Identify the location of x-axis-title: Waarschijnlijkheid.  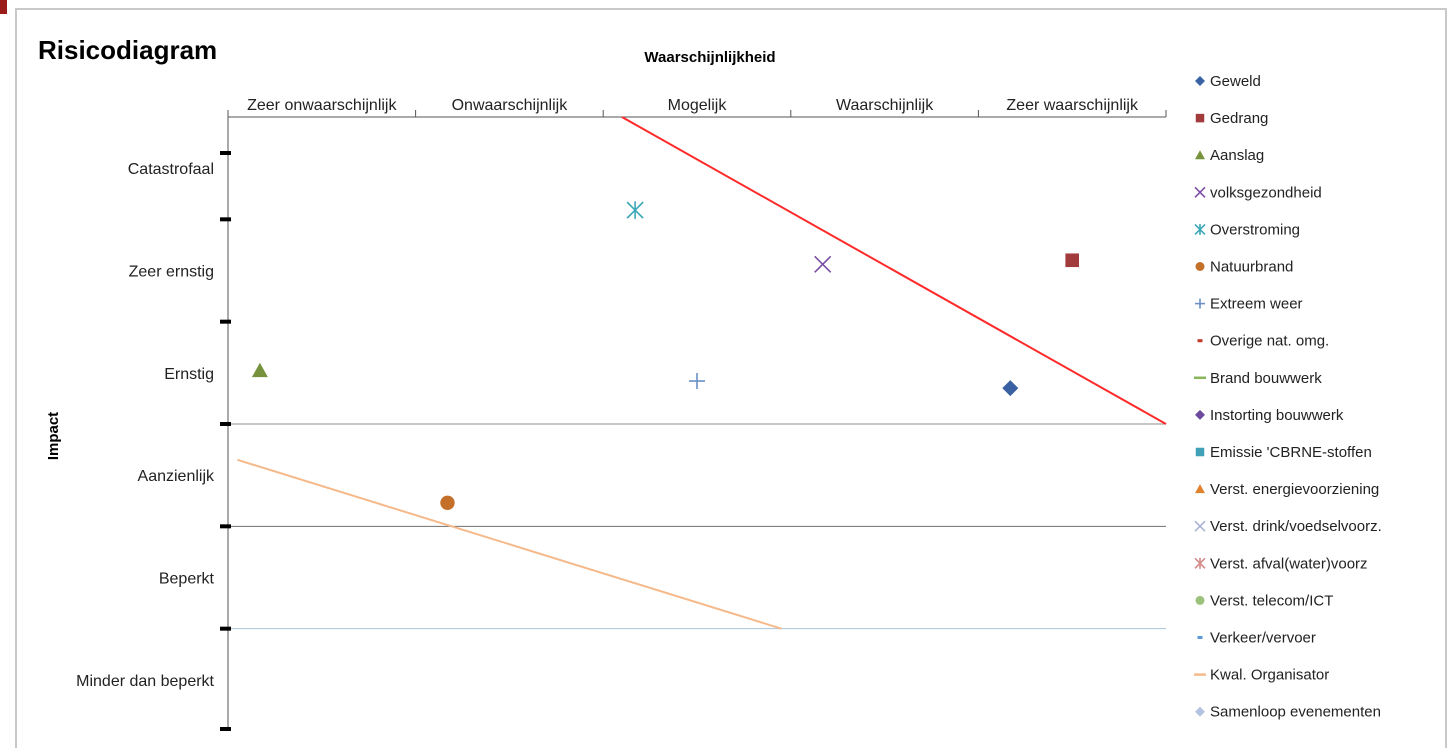
(709, 57).